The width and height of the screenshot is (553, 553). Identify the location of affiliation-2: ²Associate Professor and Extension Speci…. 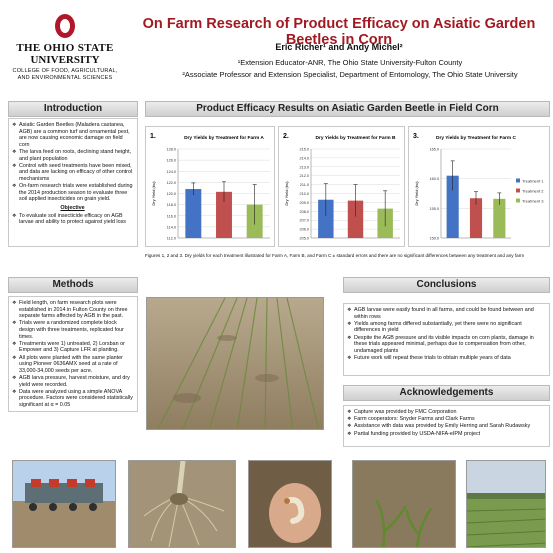
(350, 74).